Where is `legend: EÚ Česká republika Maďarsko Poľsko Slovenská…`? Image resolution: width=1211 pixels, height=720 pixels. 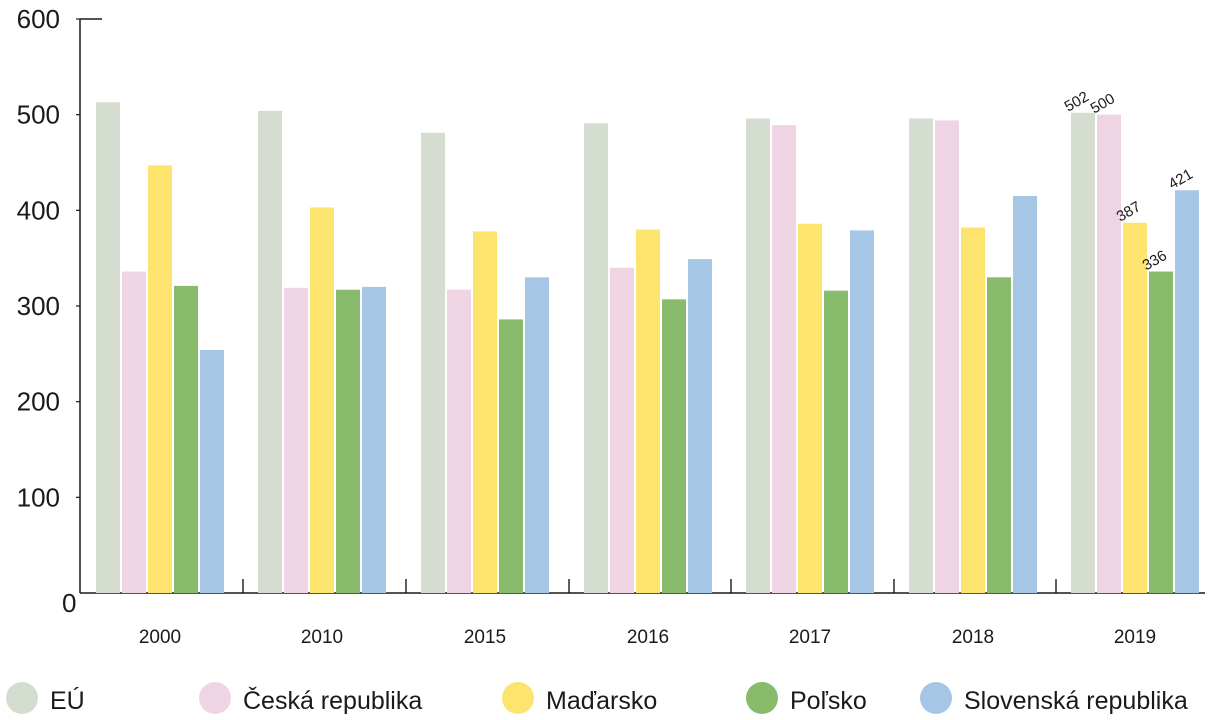
legend: EÚ Česká republika Maďarsko Poľsko Slovenská… is located at coordinates (597, 698).